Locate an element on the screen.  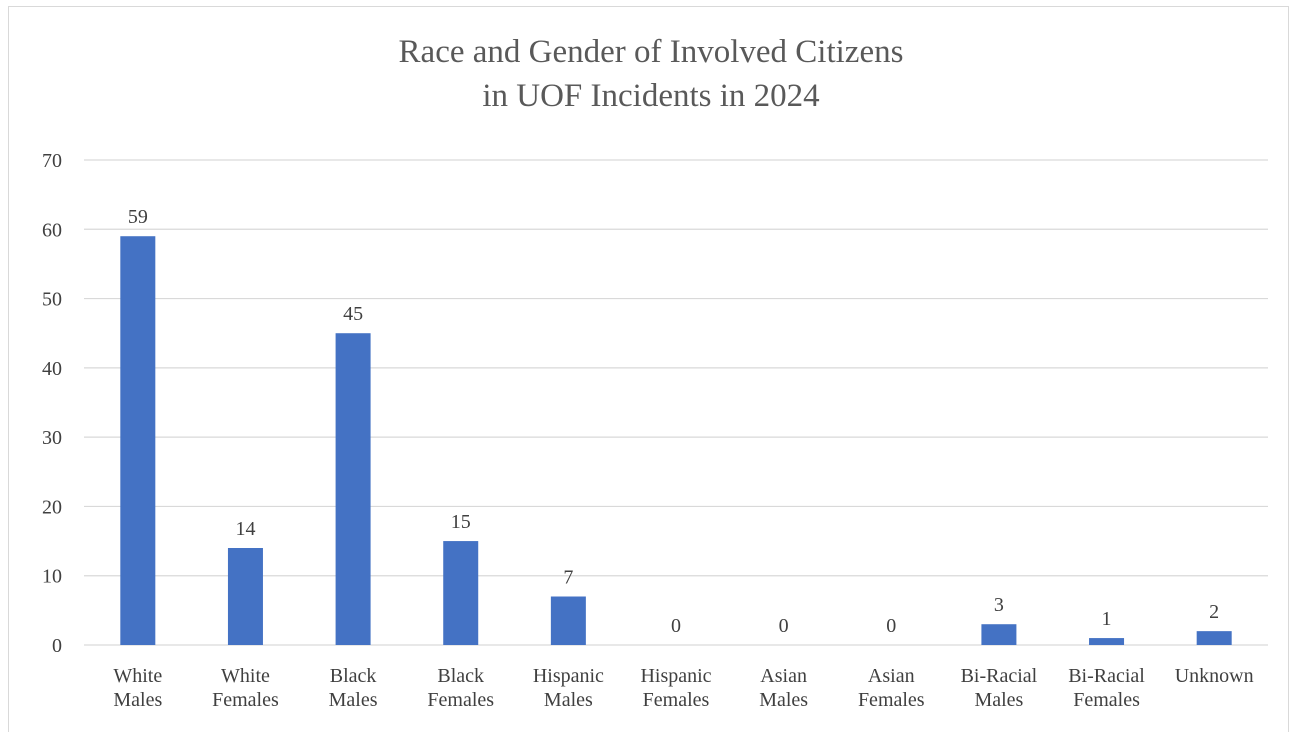
y-tick-label: 10 is located at coordinates (52, 577).